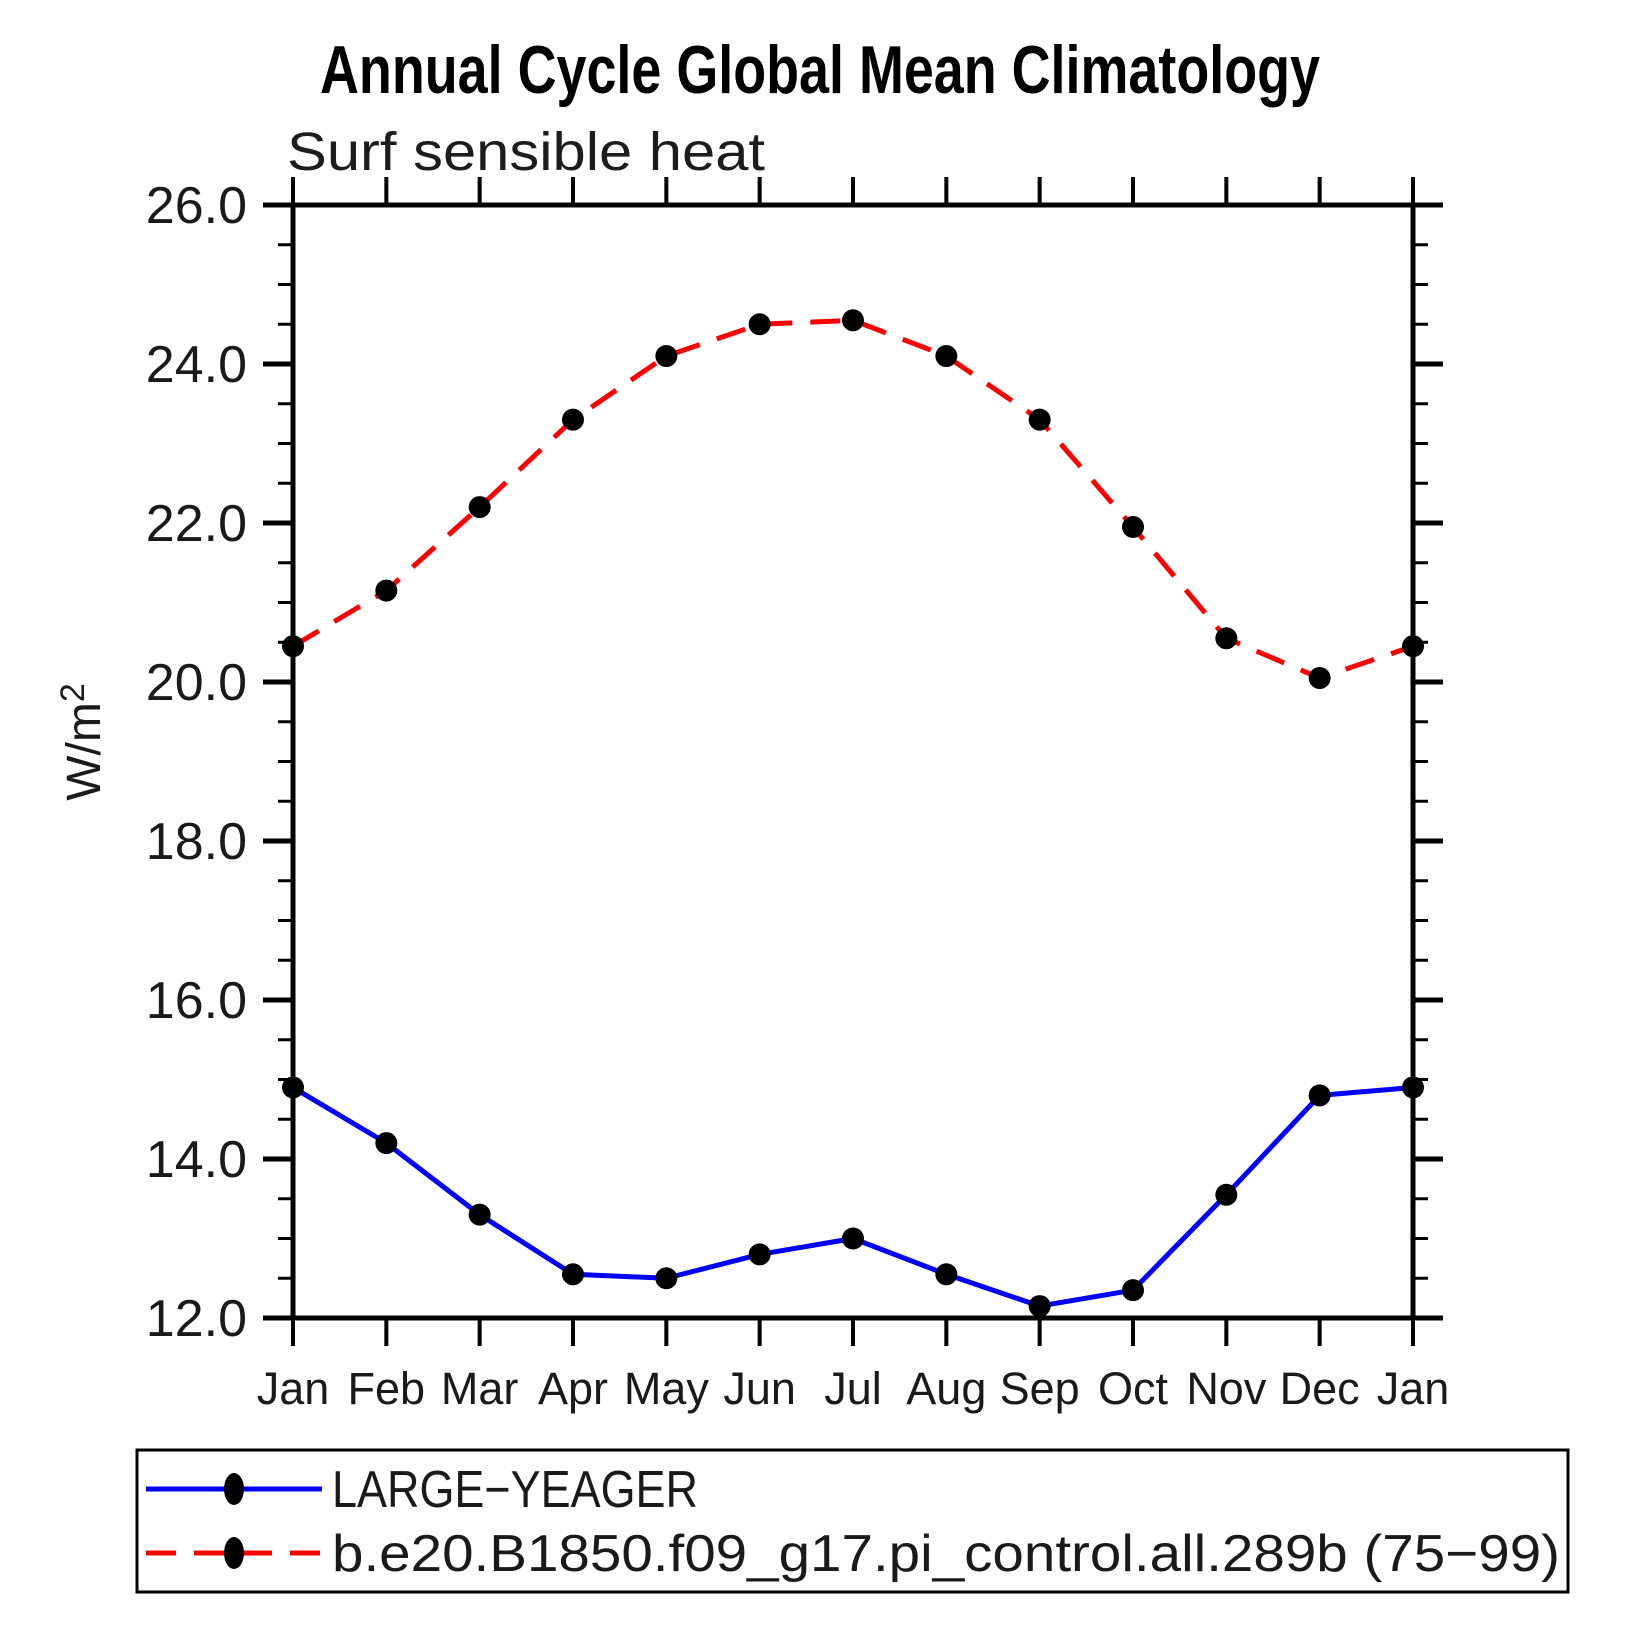 This screenshot has width=1635, height=1635. I want to click on legend-label-large-yeager: LARGE−YEAGER, so click(515, 1490).